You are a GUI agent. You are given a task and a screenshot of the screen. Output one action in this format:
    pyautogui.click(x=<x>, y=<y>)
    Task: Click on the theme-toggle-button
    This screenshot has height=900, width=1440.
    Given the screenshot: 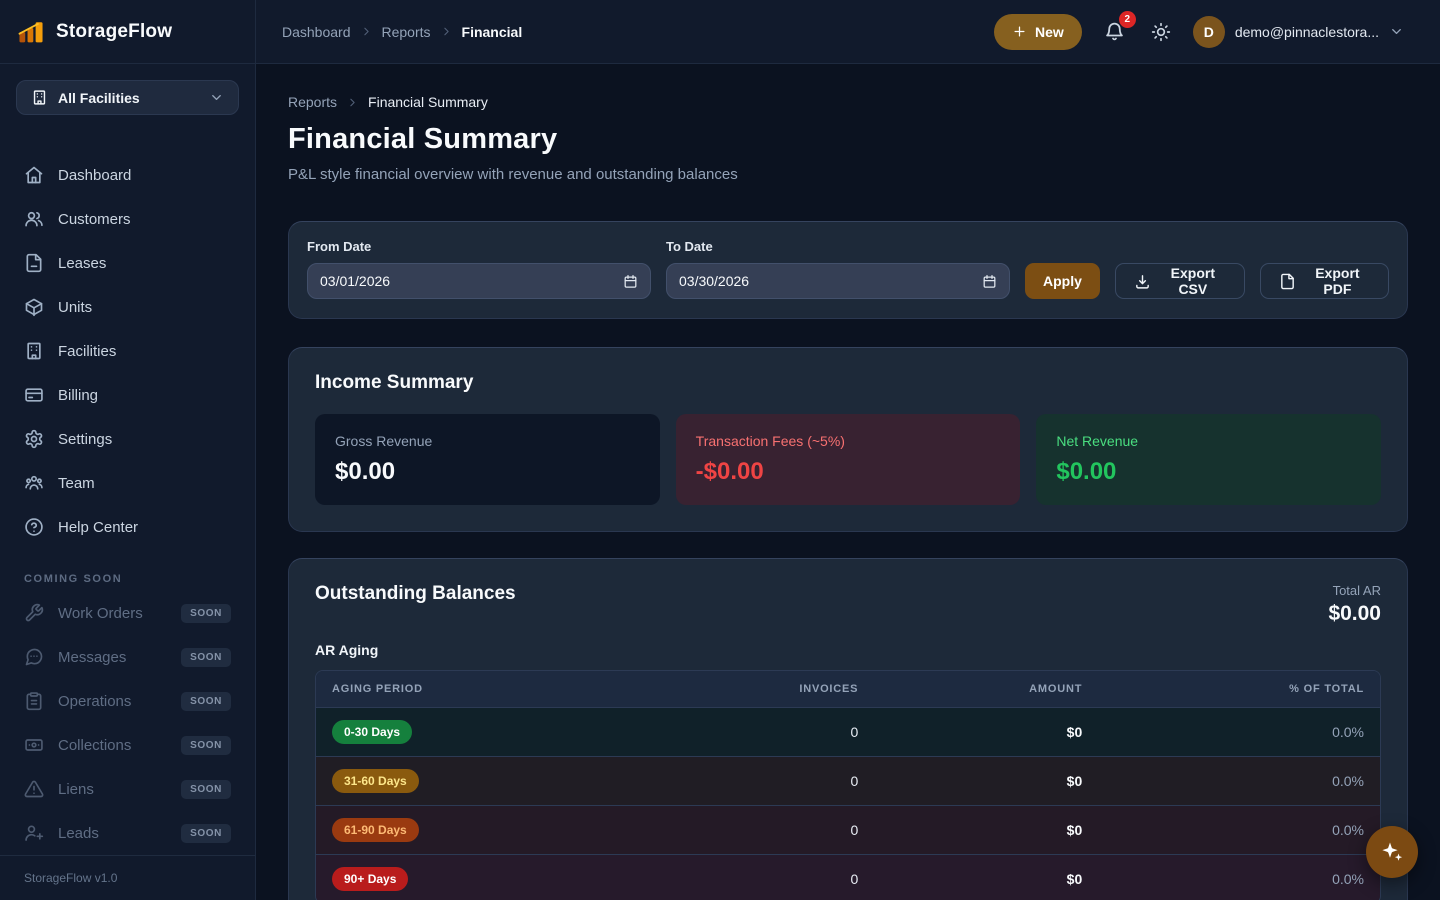 What is the action you would take?
    pyautogui.click(x=1161, y=32)
    